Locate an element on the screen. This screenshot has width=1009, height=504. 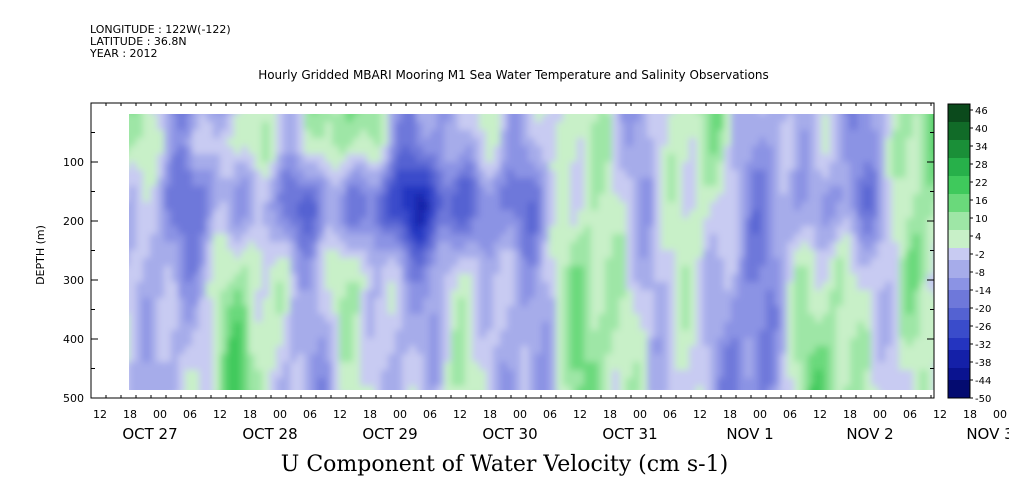
colorbar-tick-label: 40 is located at coordinates (981, 129).